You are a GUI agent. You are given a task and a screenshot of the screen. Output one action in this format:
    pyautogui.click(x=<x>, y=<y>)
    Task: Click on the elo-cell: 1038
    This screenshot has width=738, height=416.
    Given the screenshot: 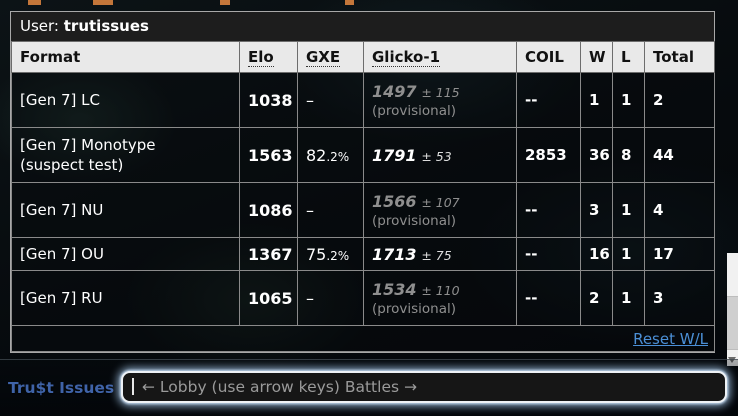 What is the action you would take?
    pyautogui.click(x=268, y=100)
    